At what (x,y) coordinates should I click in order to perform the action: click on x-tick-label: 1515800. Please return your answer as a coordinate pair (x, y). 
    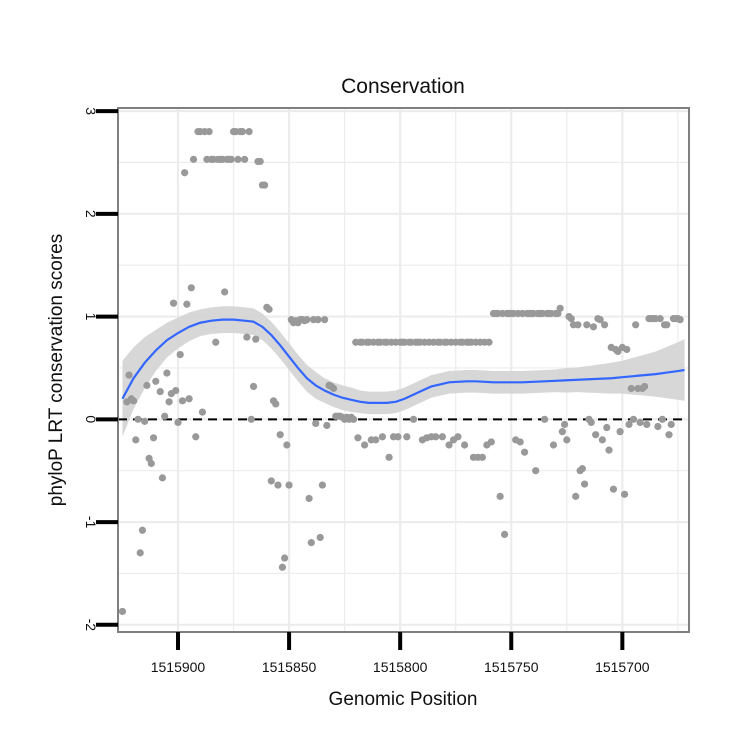
    Looking at the image, I should click on (400, 667).